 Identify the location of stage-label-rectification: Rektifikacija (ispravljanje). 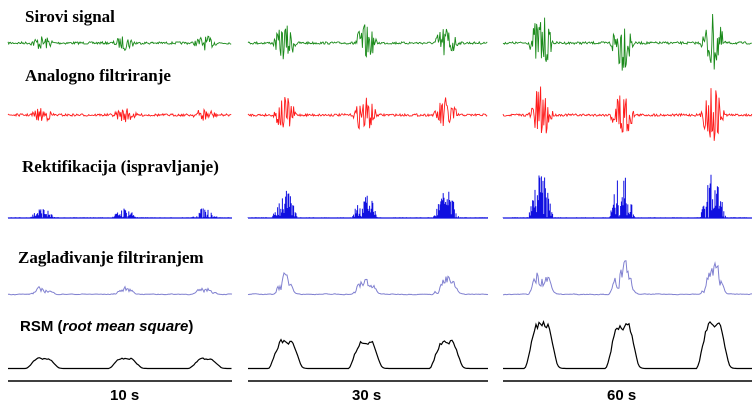
(120, 166).